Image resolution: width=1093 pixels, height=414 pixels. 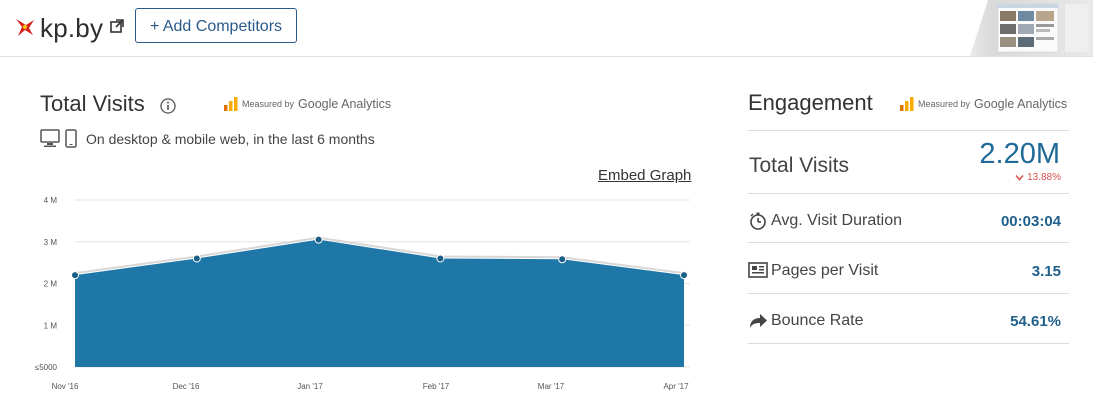 What do you see at coordinates (758, 270) in the screenshot?
I see `pages-icon` at bounding box center [758, 270].